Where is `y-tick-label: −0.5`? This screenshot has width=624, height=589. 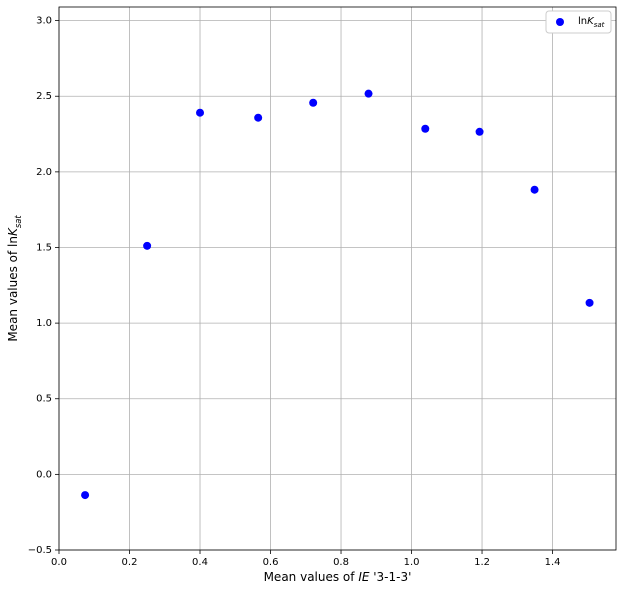
y-tick-label: −0.5 is located at coordinates (40, 550).